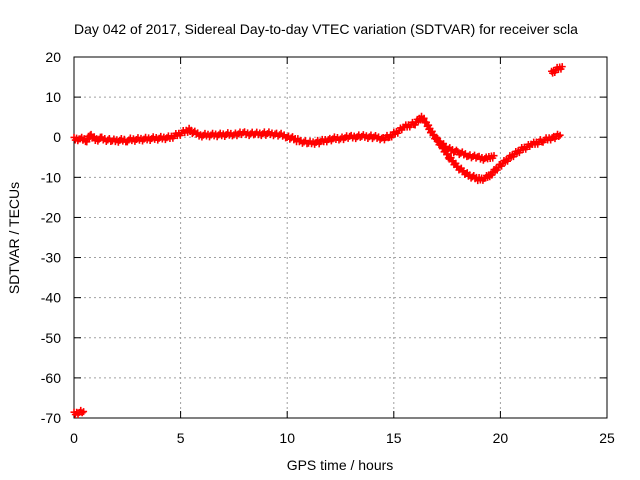 The image size is (640, 480). What do you see at coordinates (607, 438) in the screenshot?
I see `x-tick-label: 25` at bounding box center [607, 438].